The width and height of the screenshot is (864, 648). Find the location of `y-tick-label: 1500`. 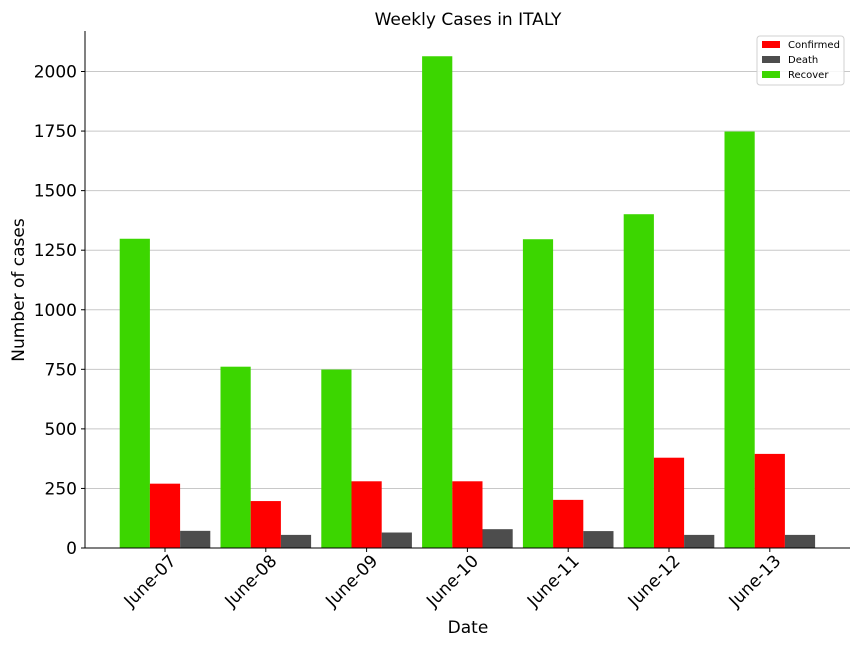

y-tick-label: 1500 is located at coordinates (55, 192).